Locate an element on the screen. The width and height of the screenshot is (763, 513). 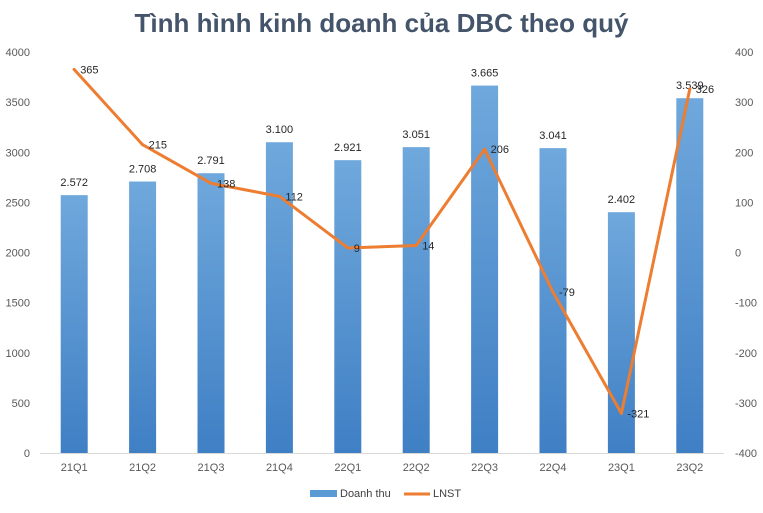
x-tick-label: 23Q1 is located at coordinates (621, 468).